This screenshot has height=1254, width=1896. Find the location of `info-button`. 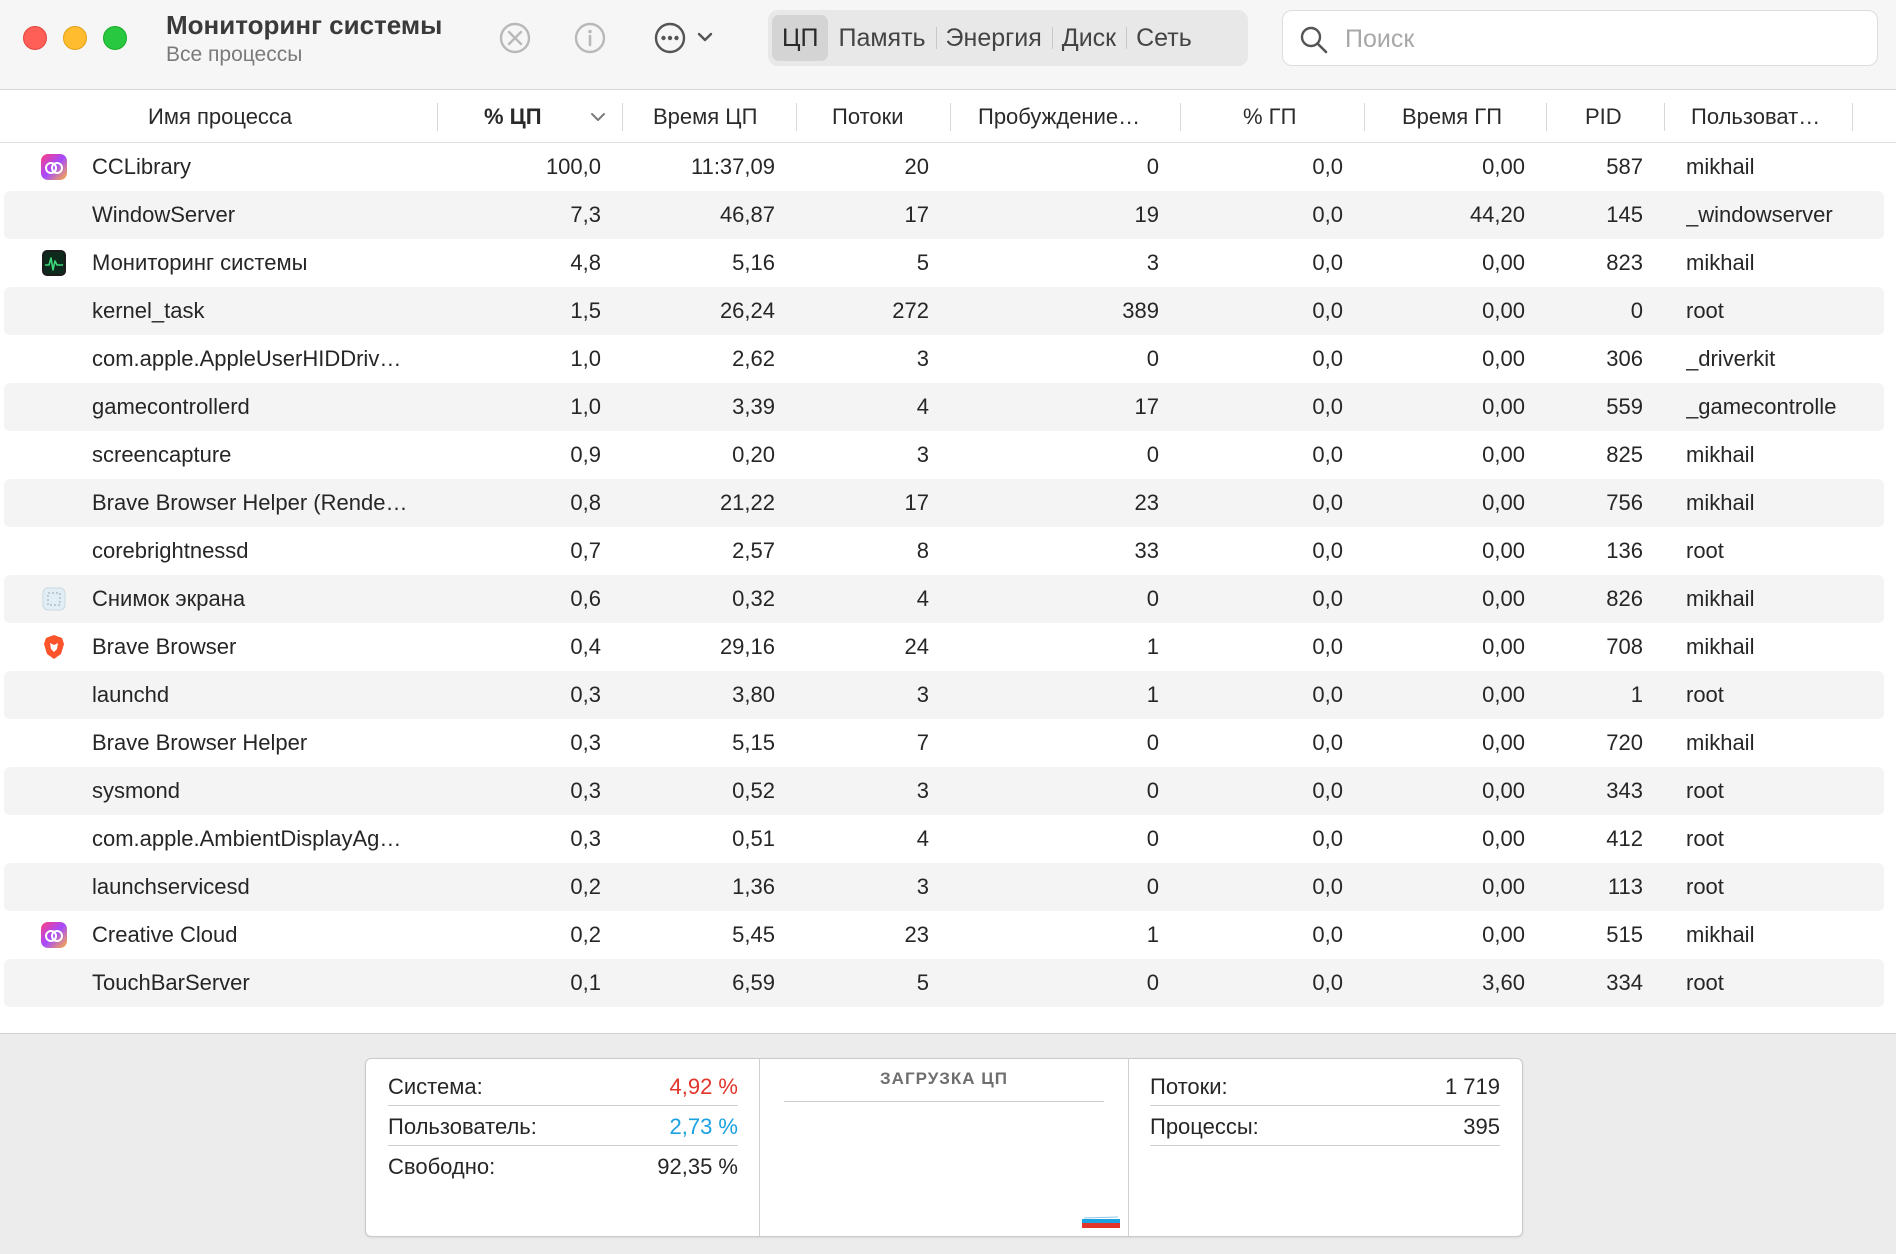

info-button is located at coordinates (590, 38).